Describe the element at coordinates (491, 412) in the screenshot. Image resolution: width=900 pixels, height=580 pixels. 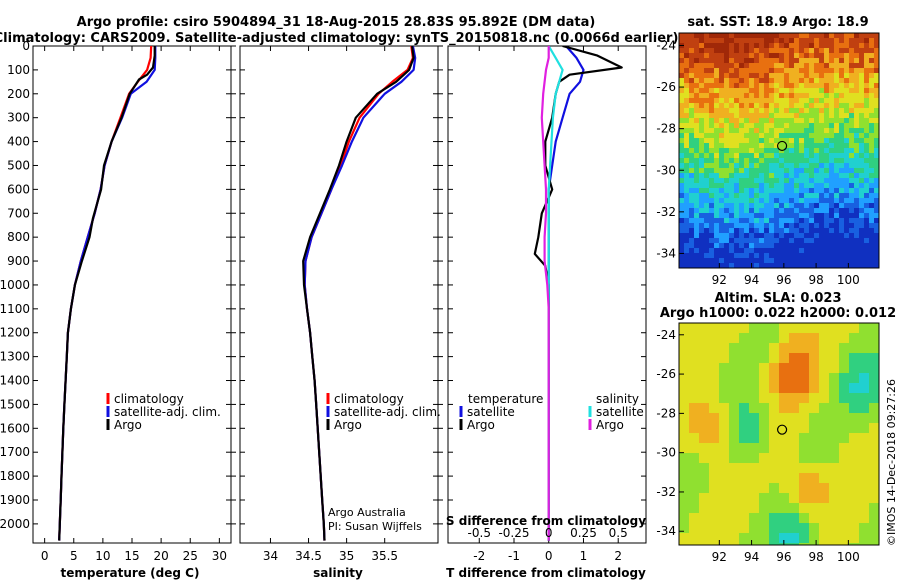
I see `legend-label-t-satellite: satellite` at that location.